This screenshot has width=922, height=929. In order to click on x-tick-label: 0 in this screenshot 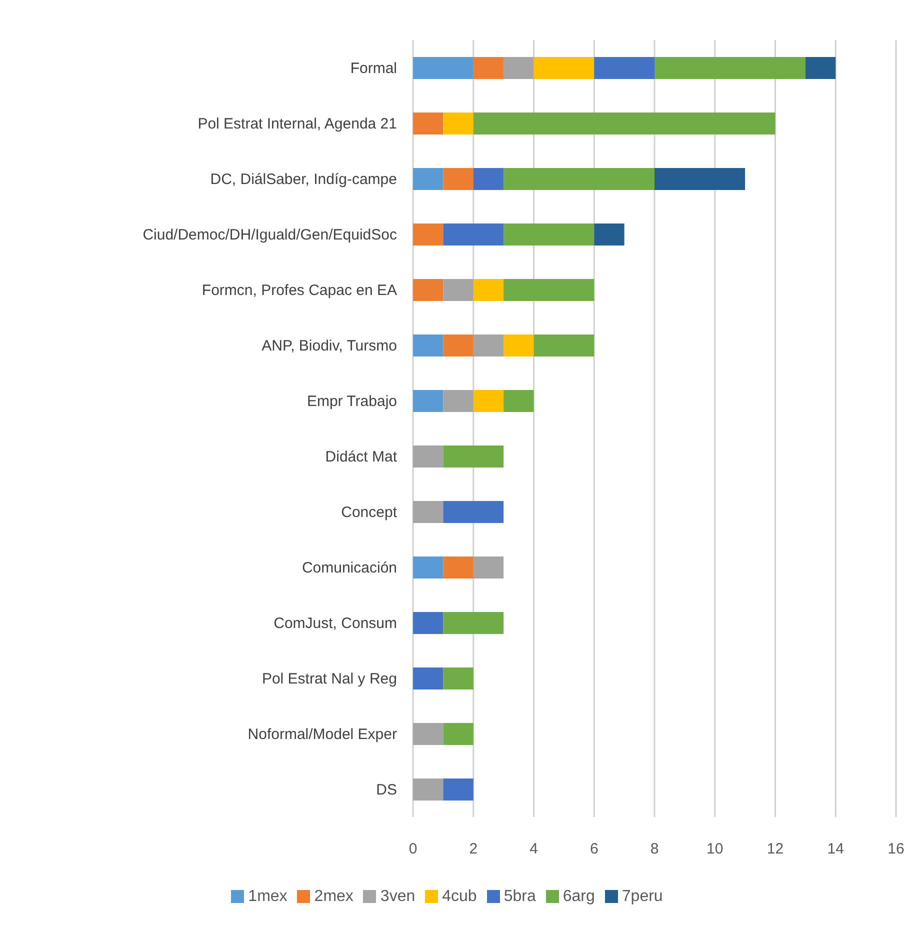, I will do `click(413, 849)`.